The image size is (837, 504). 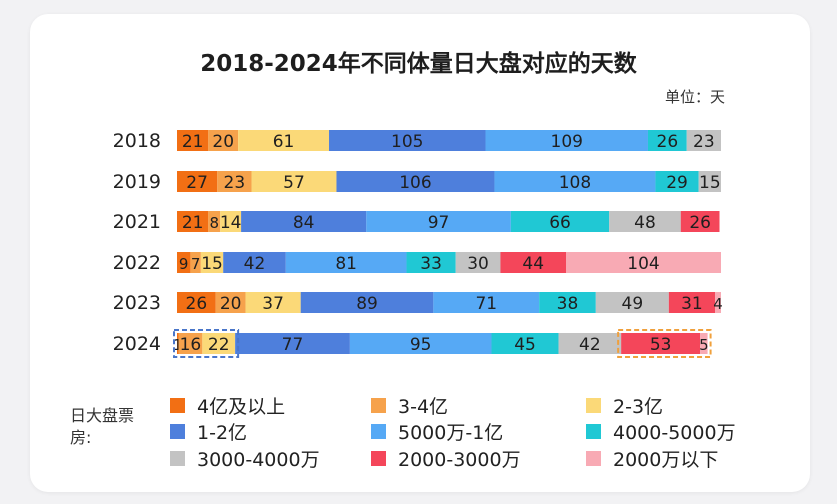 I want to click on data-label-2019-2: 57, so click(x=294, y=183).